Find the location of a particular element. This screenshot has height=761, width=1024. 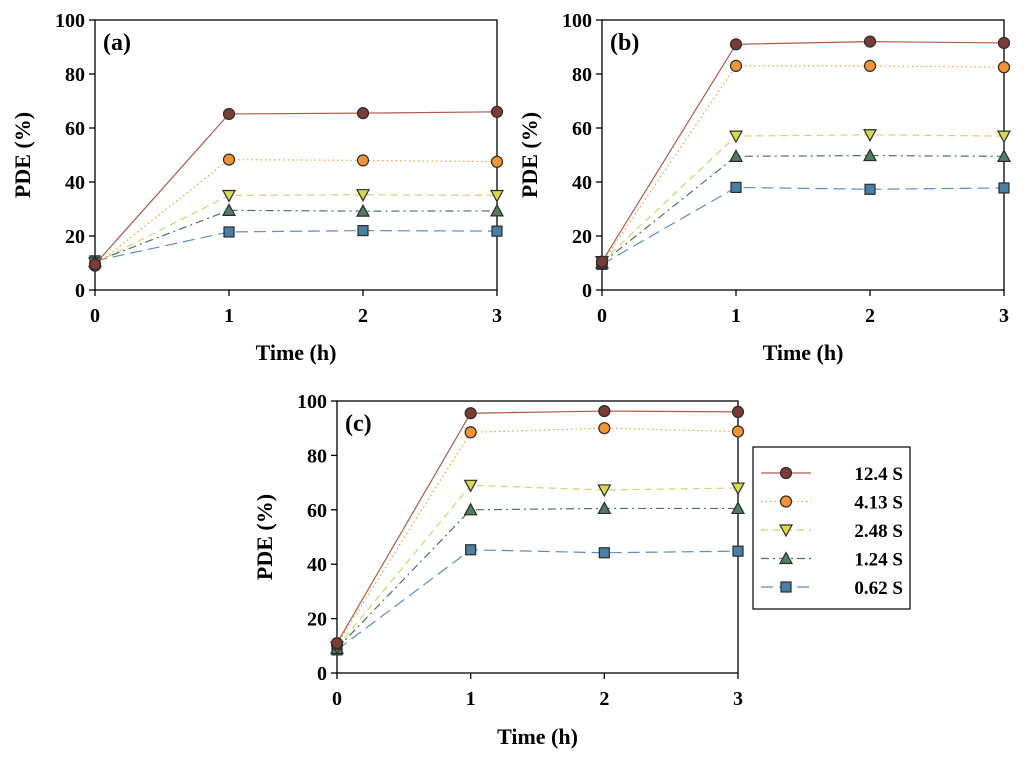

legend-label: 4.13 S is located at coordinates (878, 503).